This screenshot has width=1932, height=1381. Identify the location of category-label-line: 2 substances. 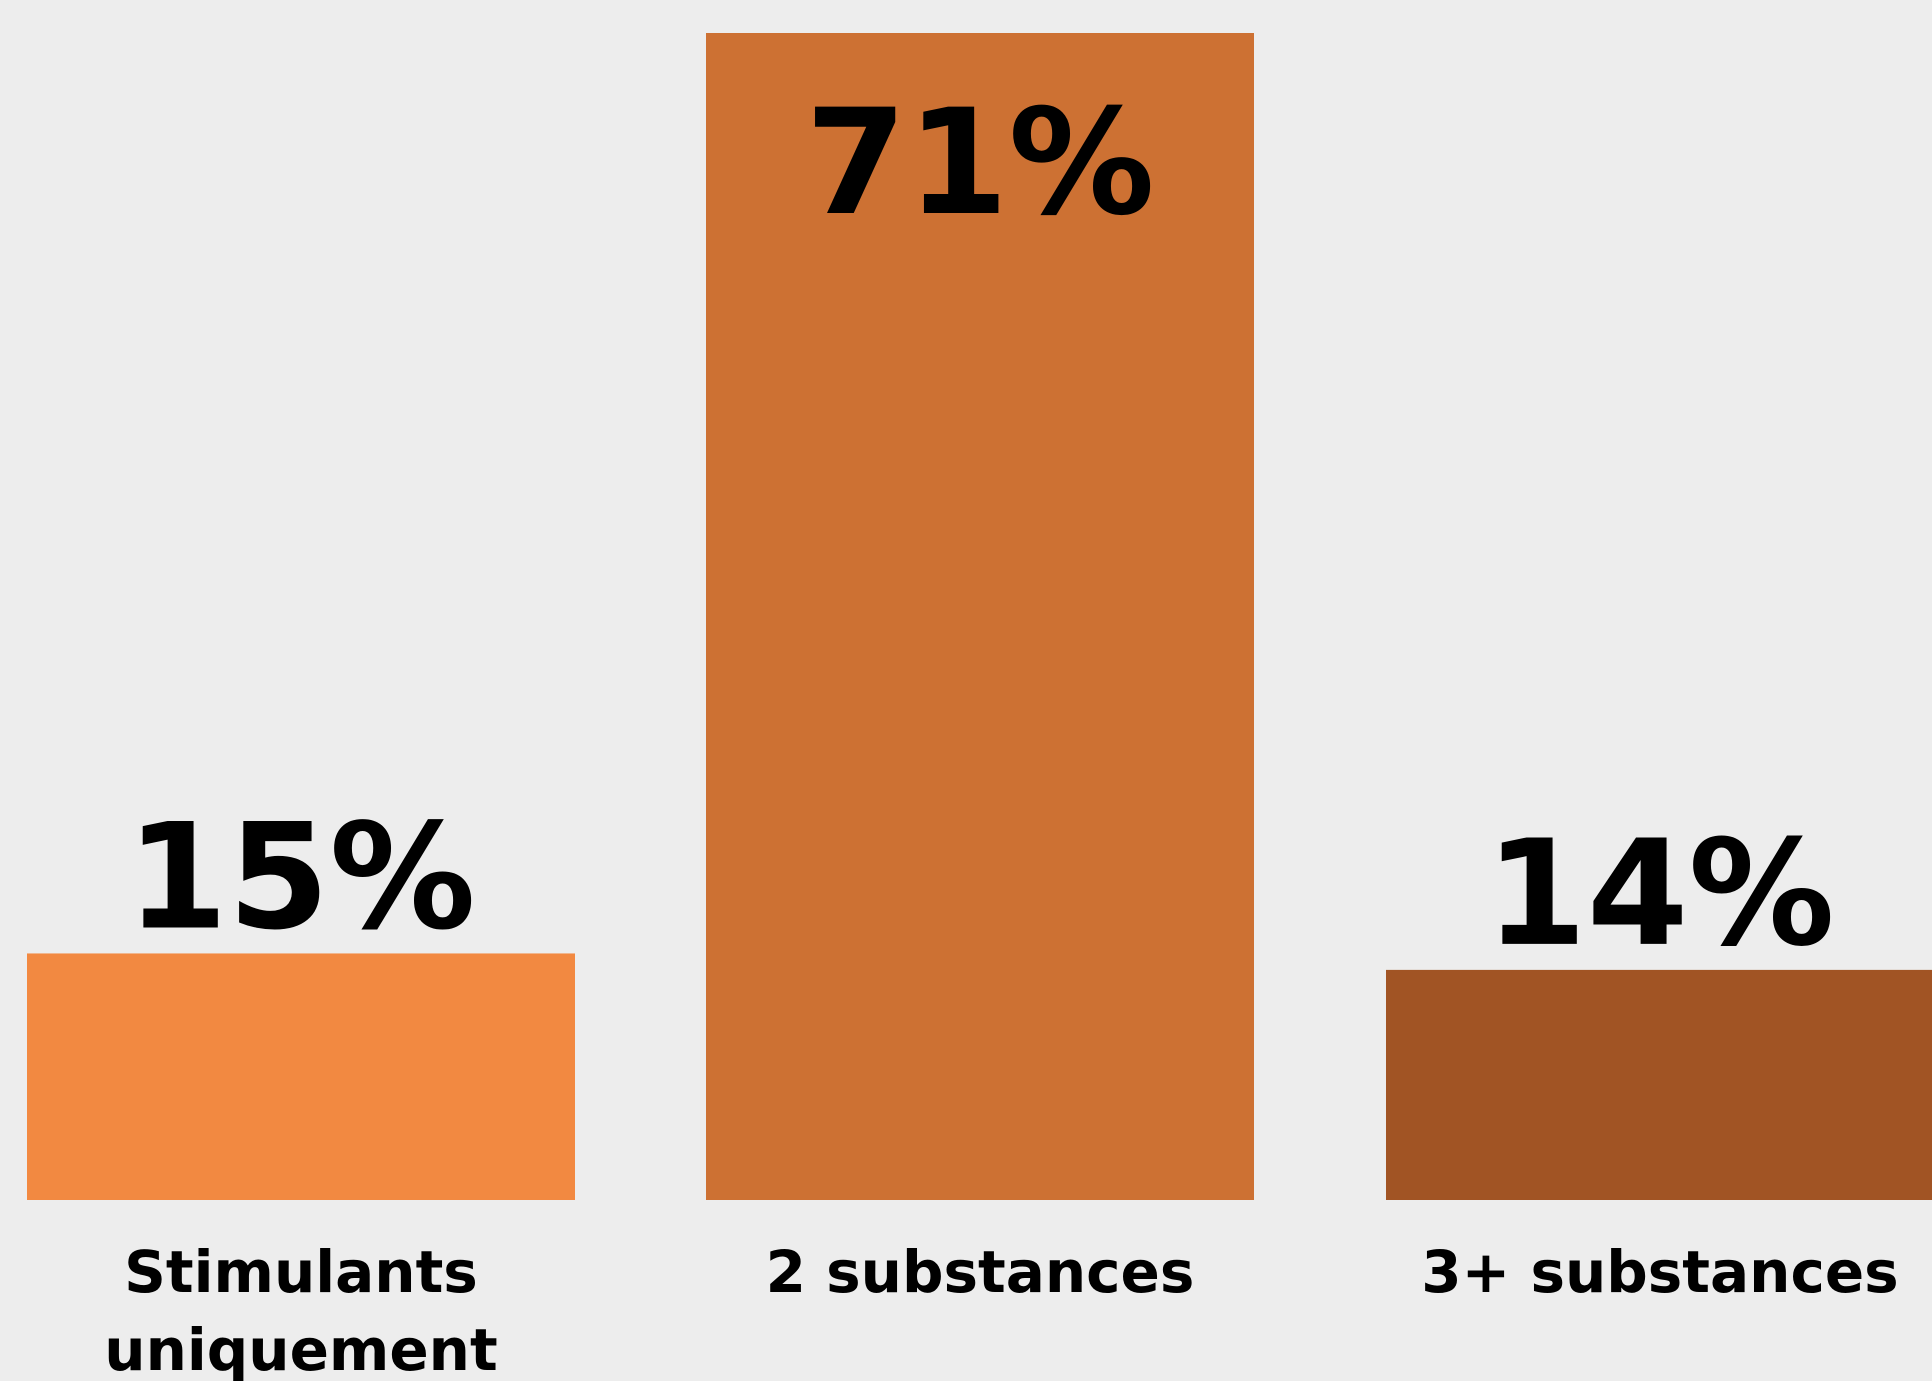
(980, 1272).